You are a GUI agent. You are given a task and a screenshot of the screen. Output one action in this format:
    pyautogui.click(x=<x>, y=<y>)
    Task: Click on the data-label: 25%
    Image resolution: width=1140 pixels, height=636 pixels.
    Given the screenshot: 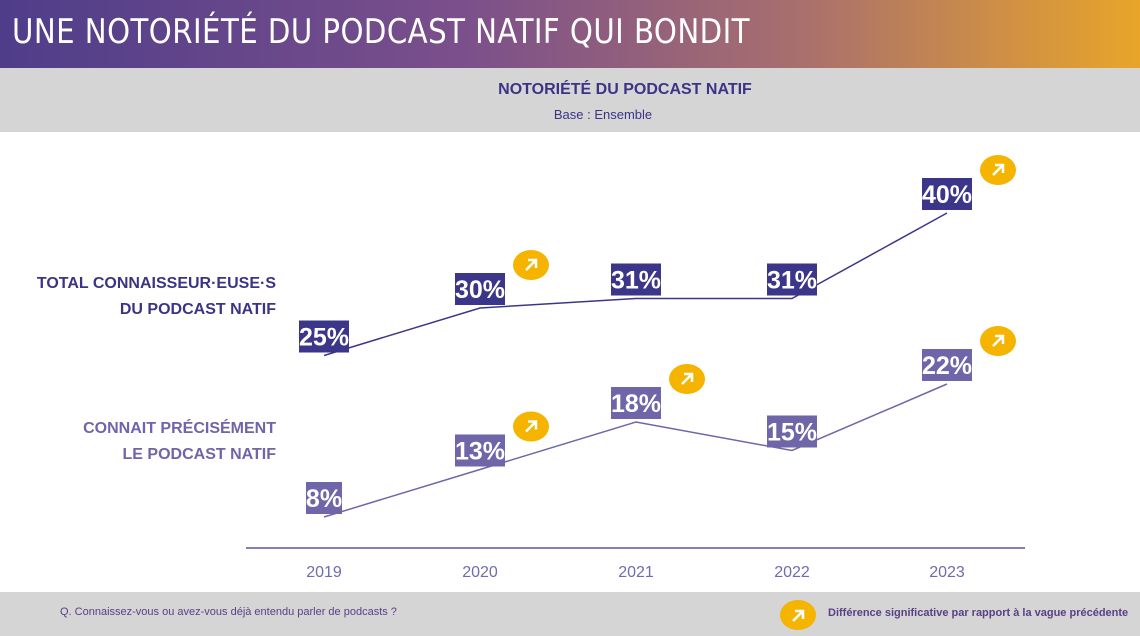 What is the action you would take?
    pyautogui.click(x=324, y=338)
    